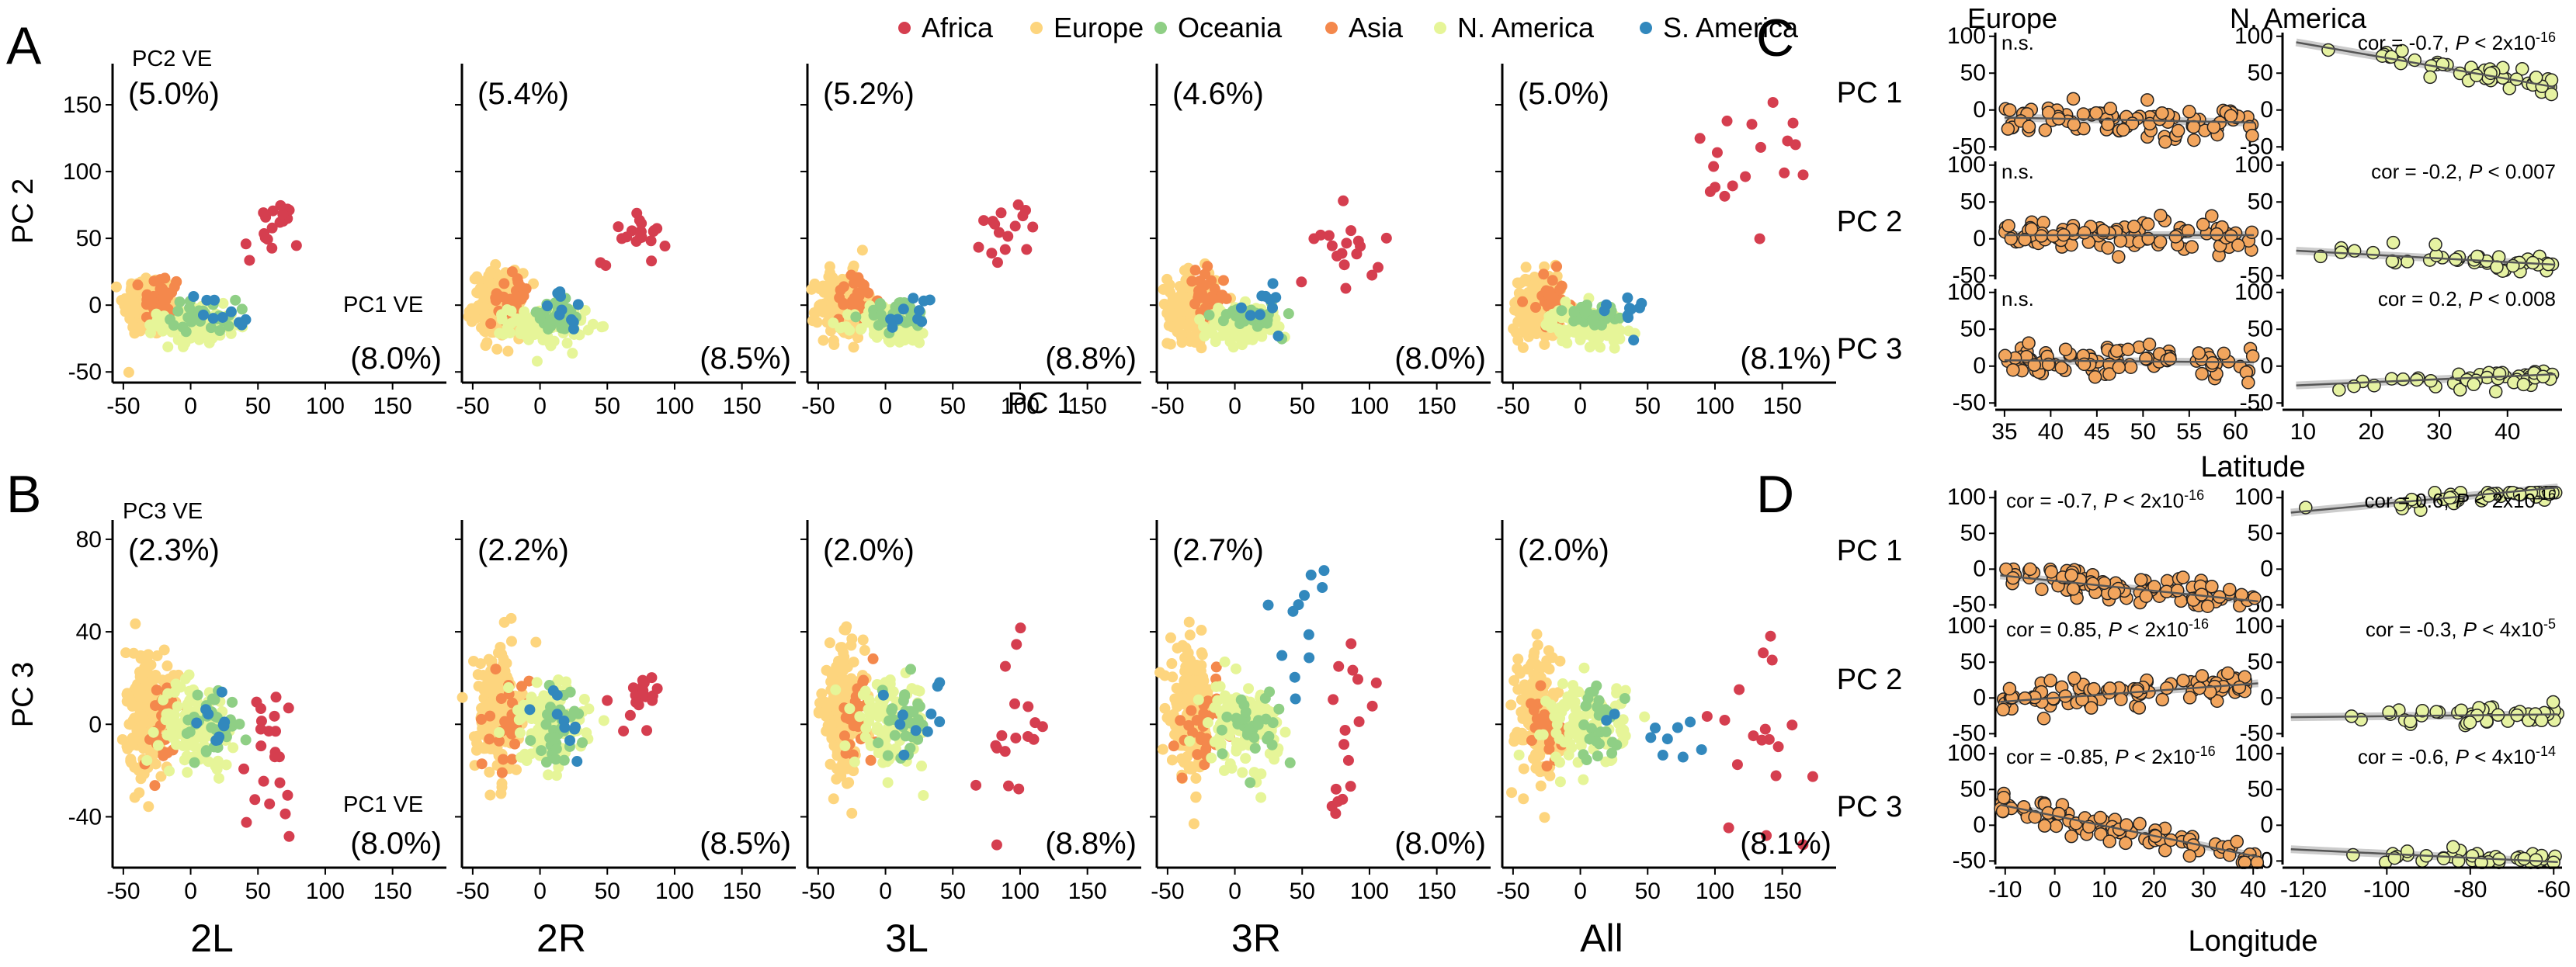 This screenshot has width=2576, height=967. Describe the element at coordinates (906, 938) in the screenshot. I see `arm-labels: 2L 2R 3L 3R All` at that location.